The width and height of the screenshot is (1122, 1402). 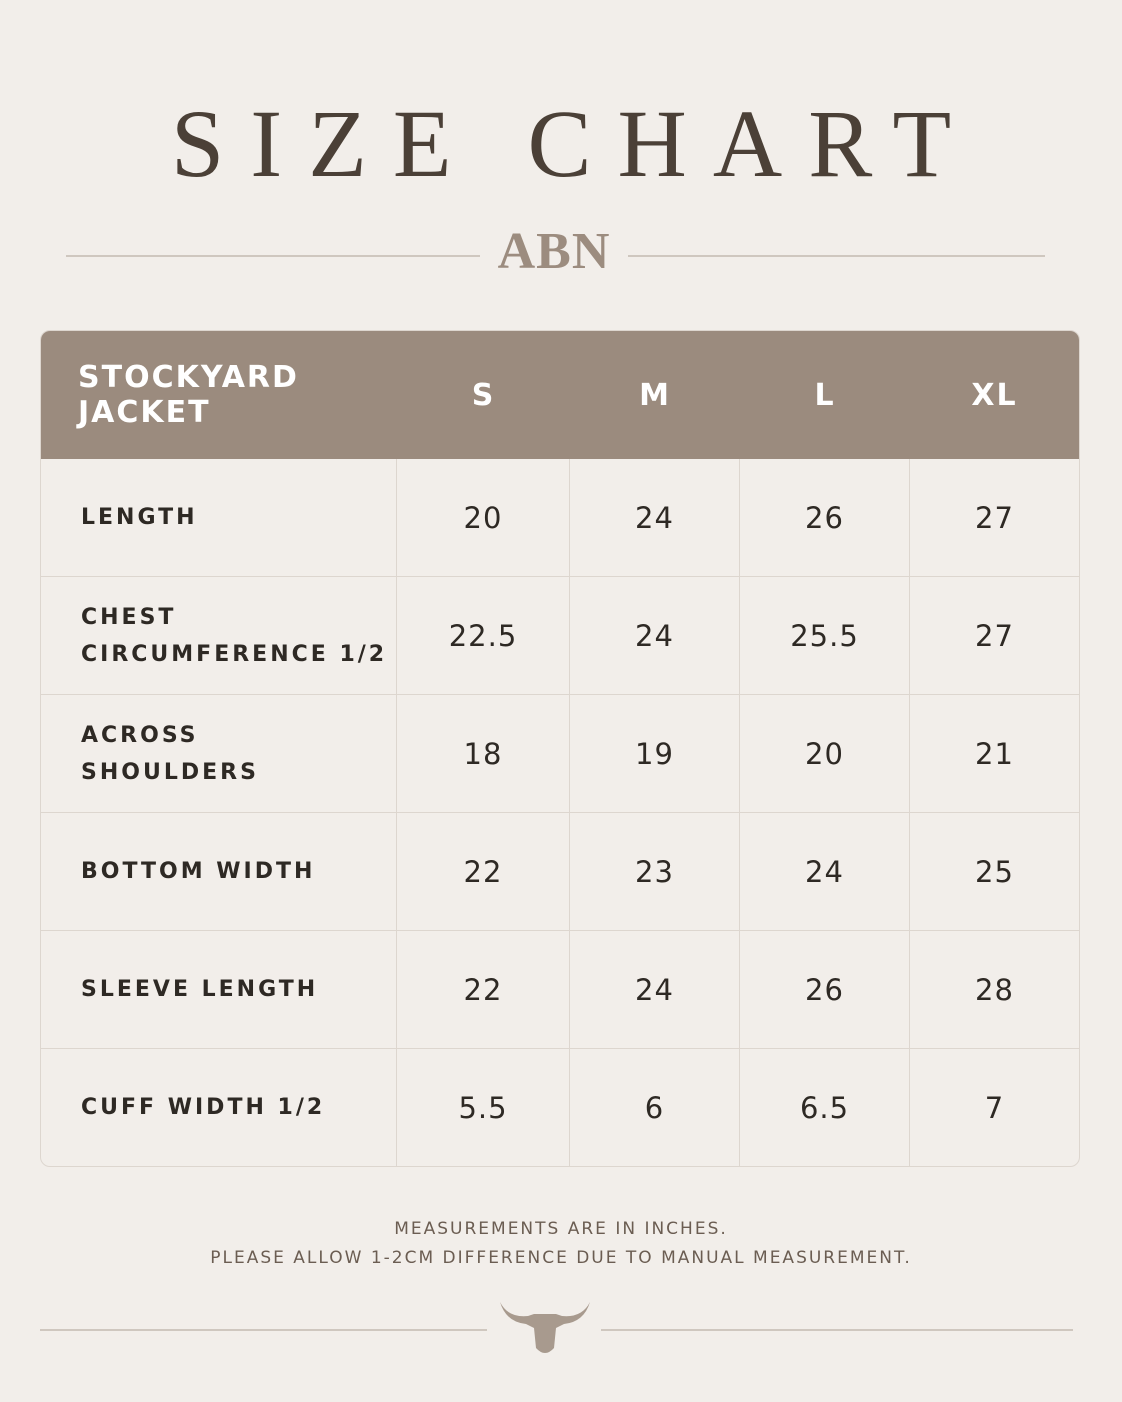 What do you see at coordinates (825, 636) in the screenshot?
I see `measurement: 25.5` at bounding box center [825, 636].